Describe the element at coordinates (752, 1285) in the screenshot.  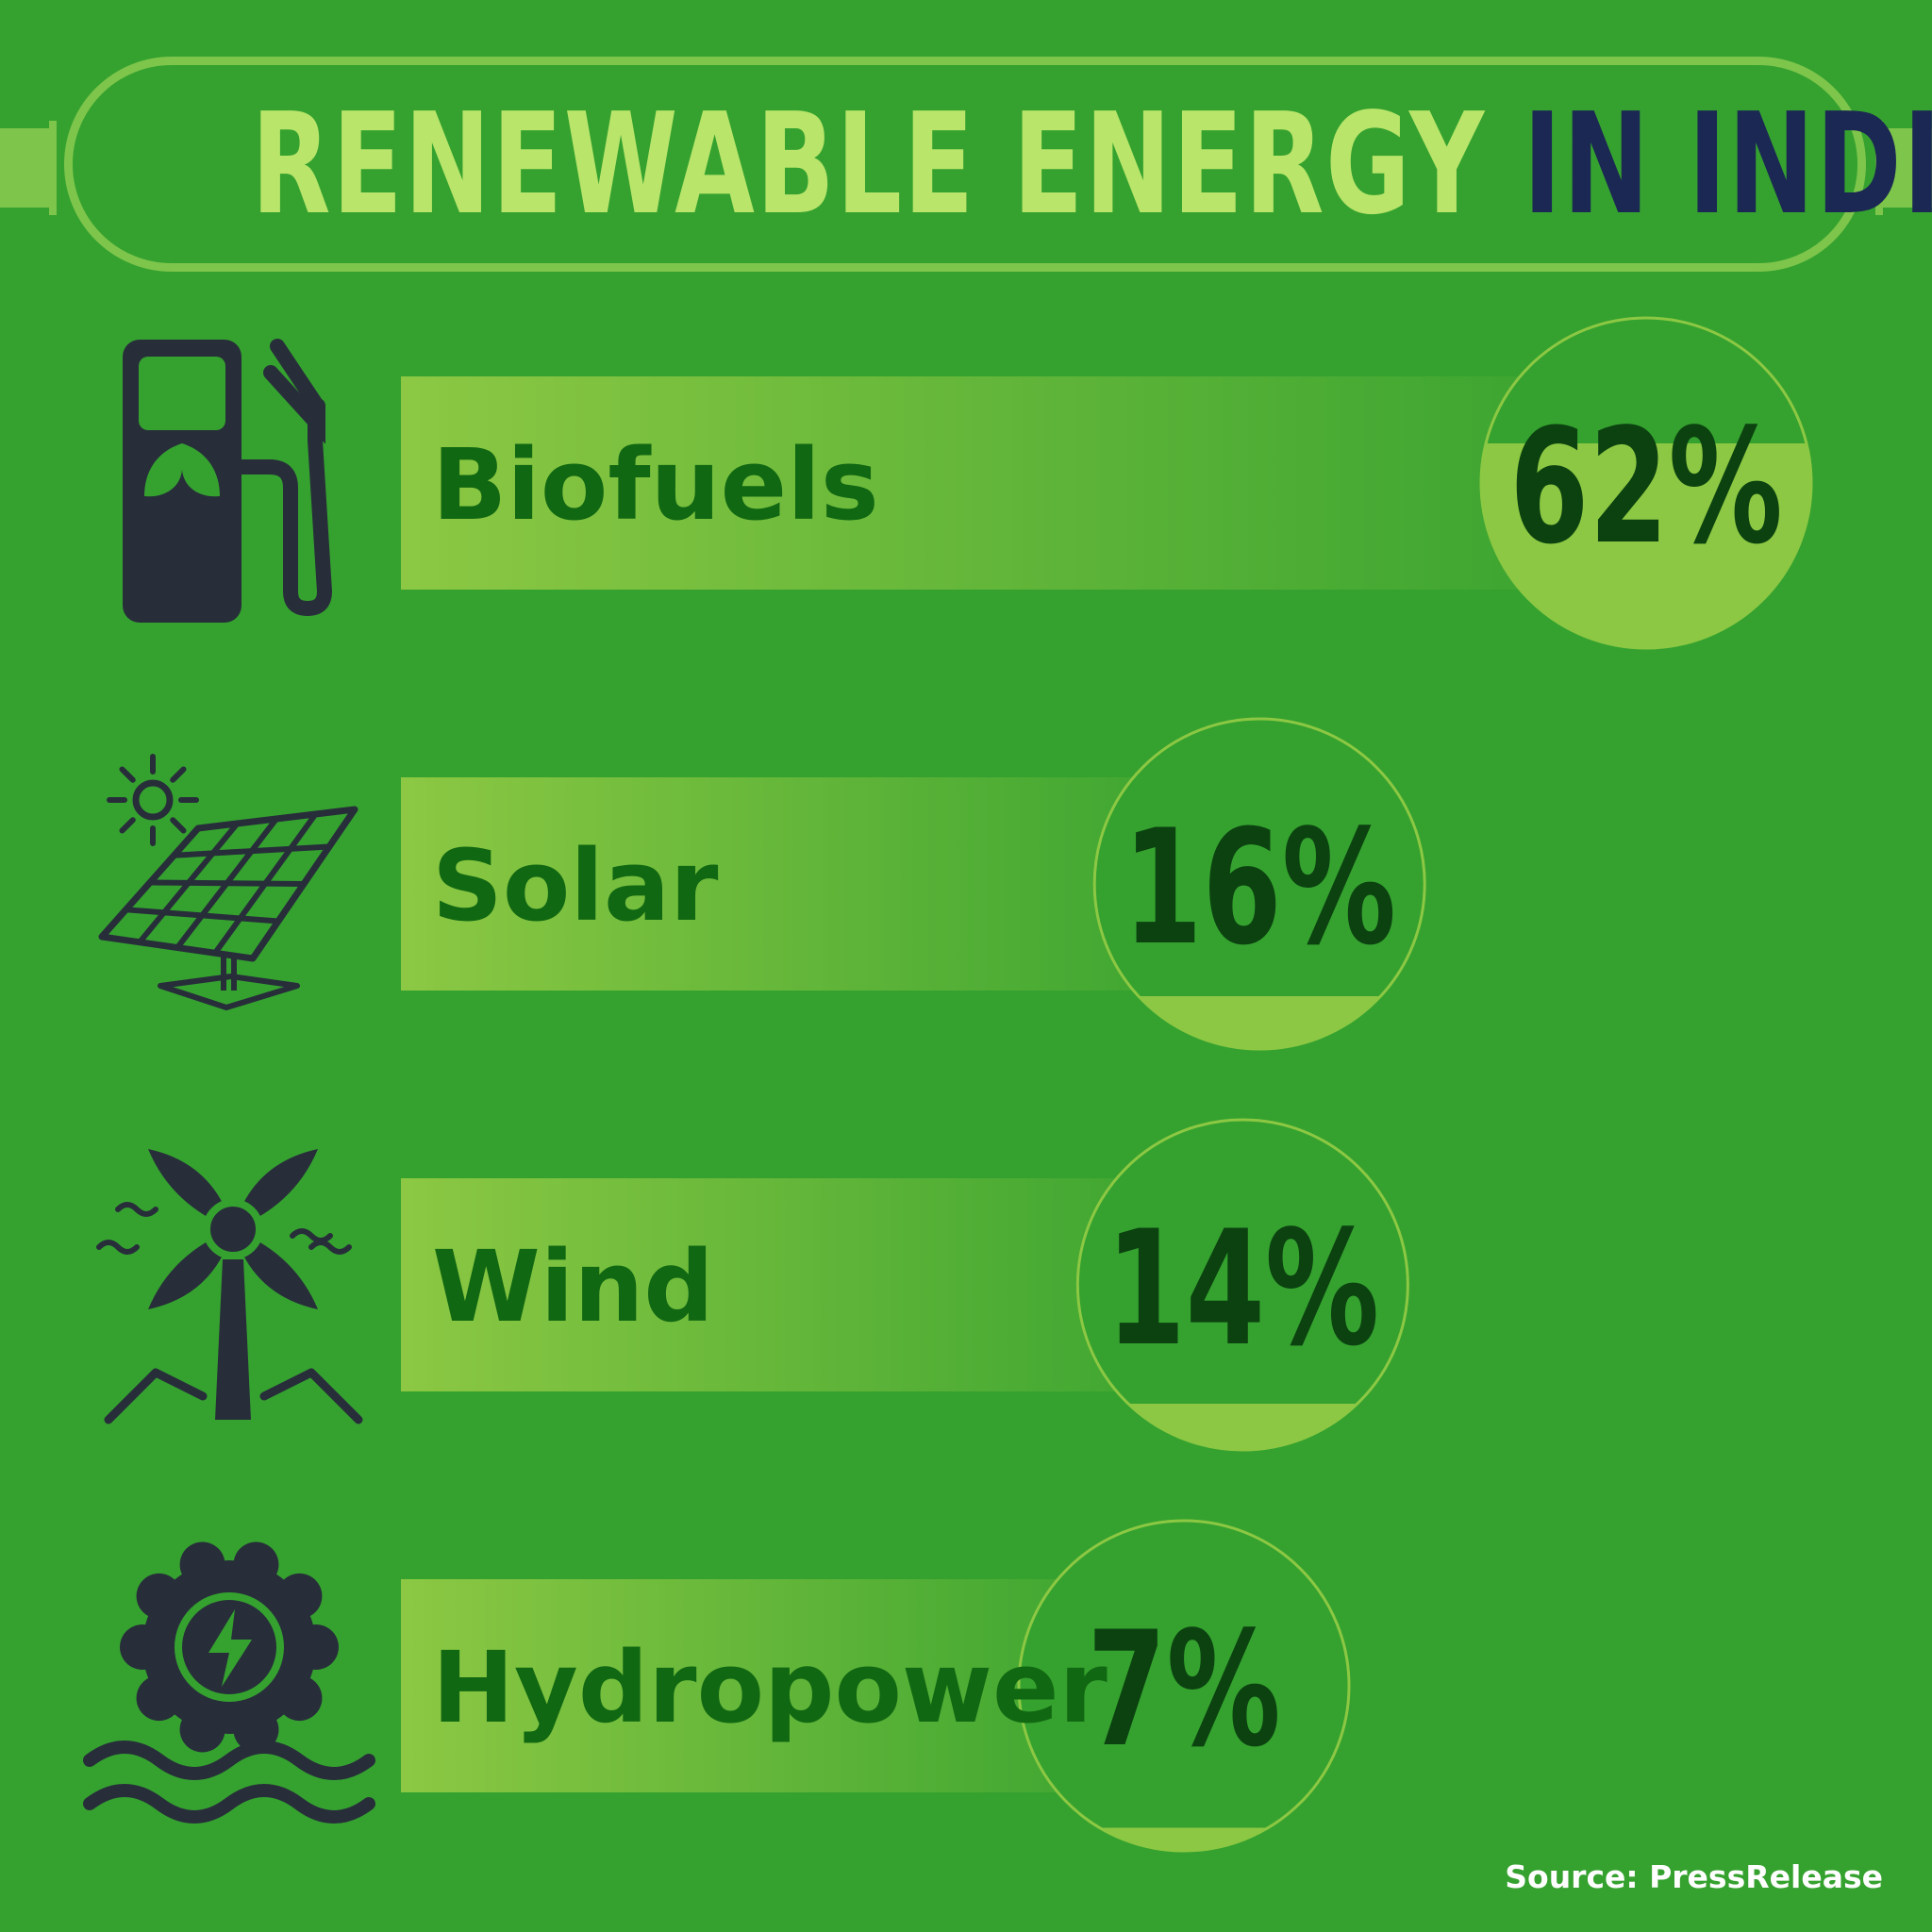
I see `bar-row-wind: Wind 14%` at that location.